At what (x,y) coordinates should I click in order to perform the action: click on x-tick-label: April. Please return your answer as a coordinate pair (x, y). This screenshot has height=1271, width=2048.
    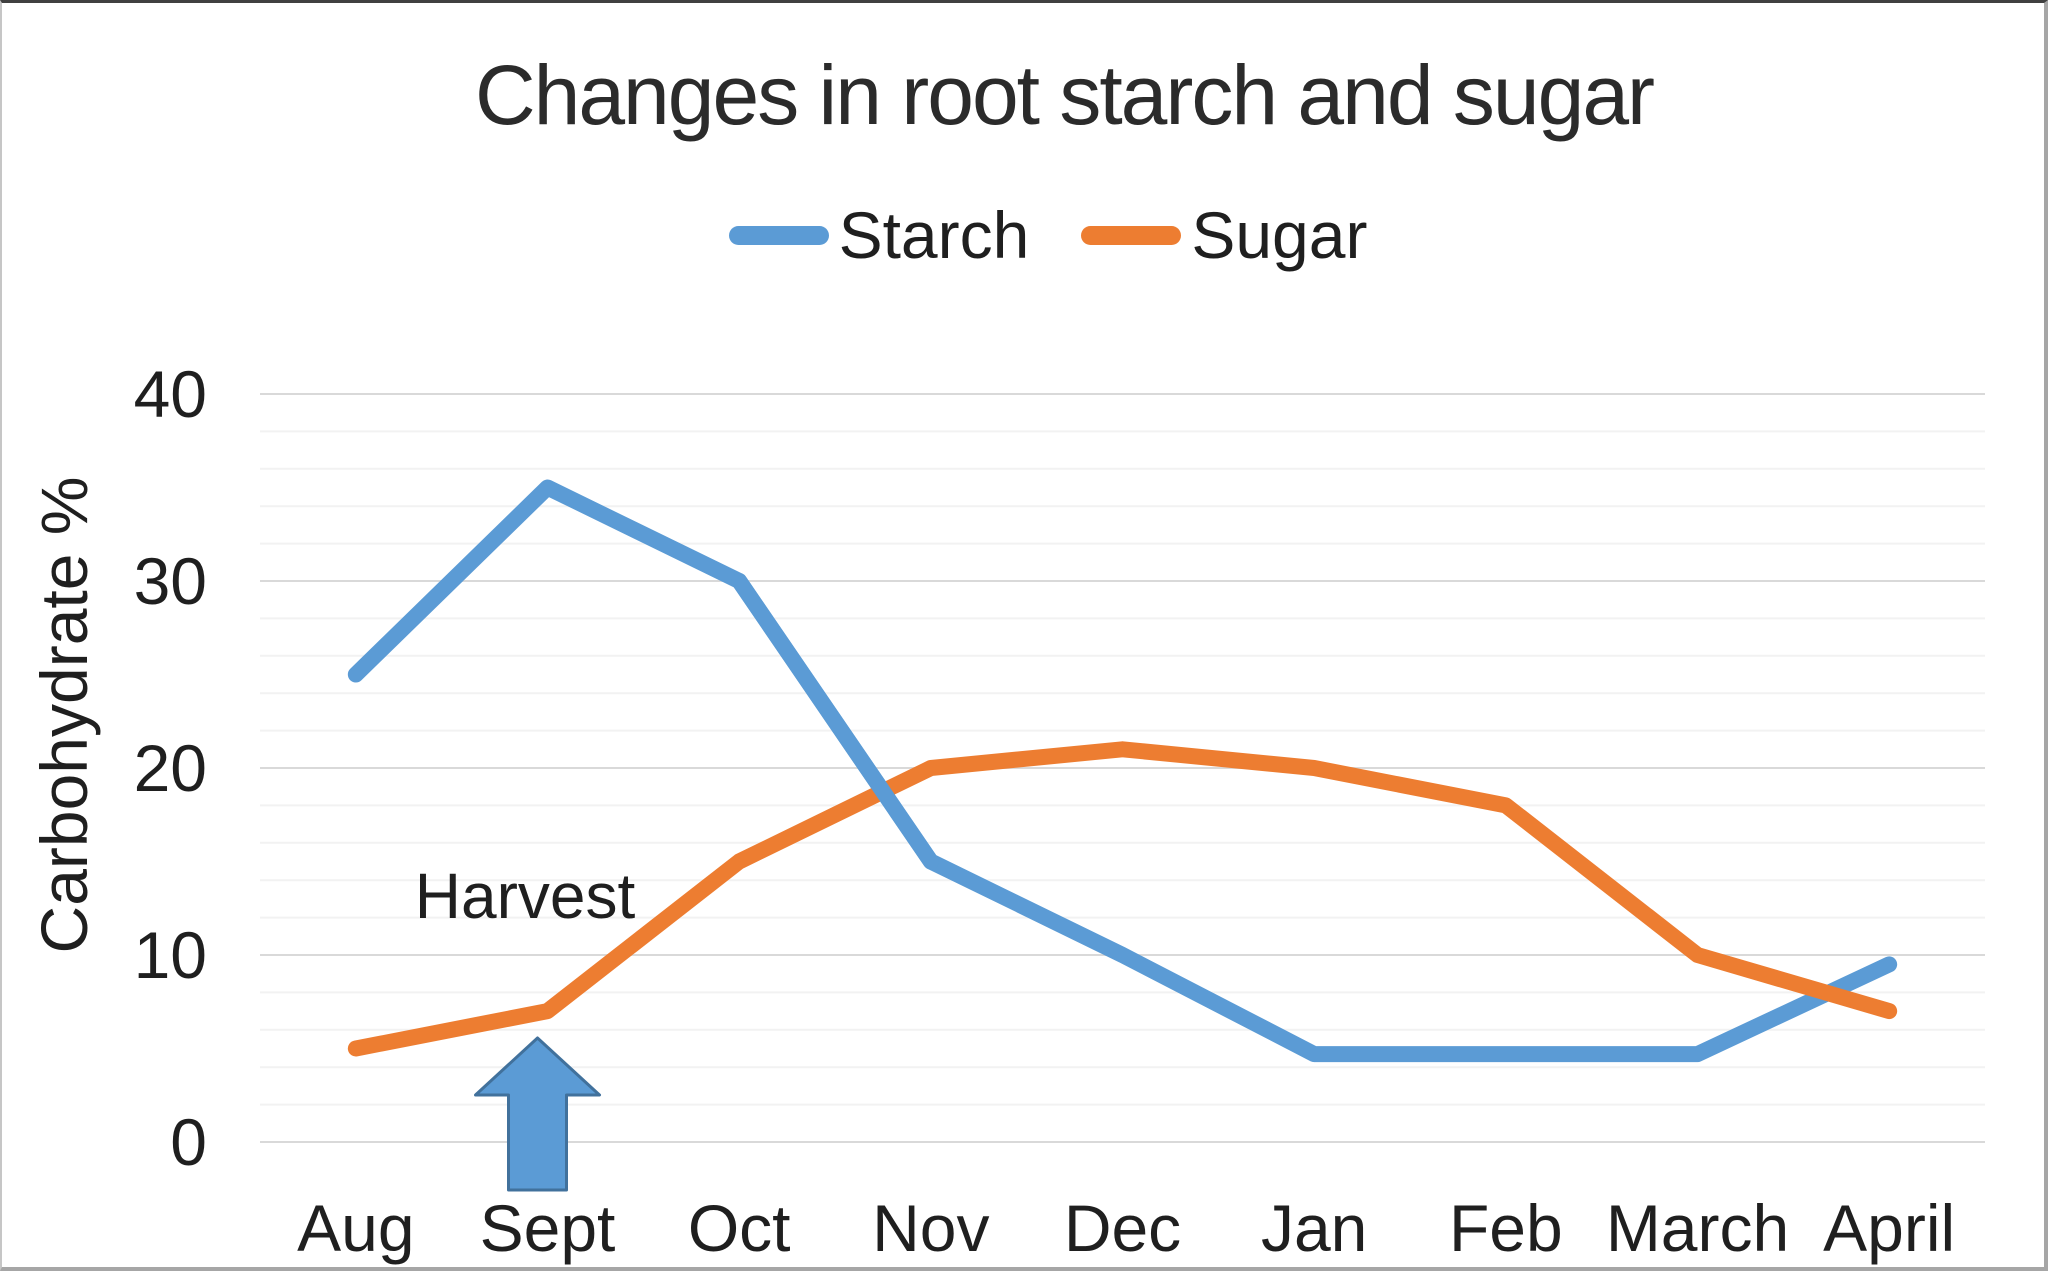
    Looking at the image, I should click on (1889, 1228).